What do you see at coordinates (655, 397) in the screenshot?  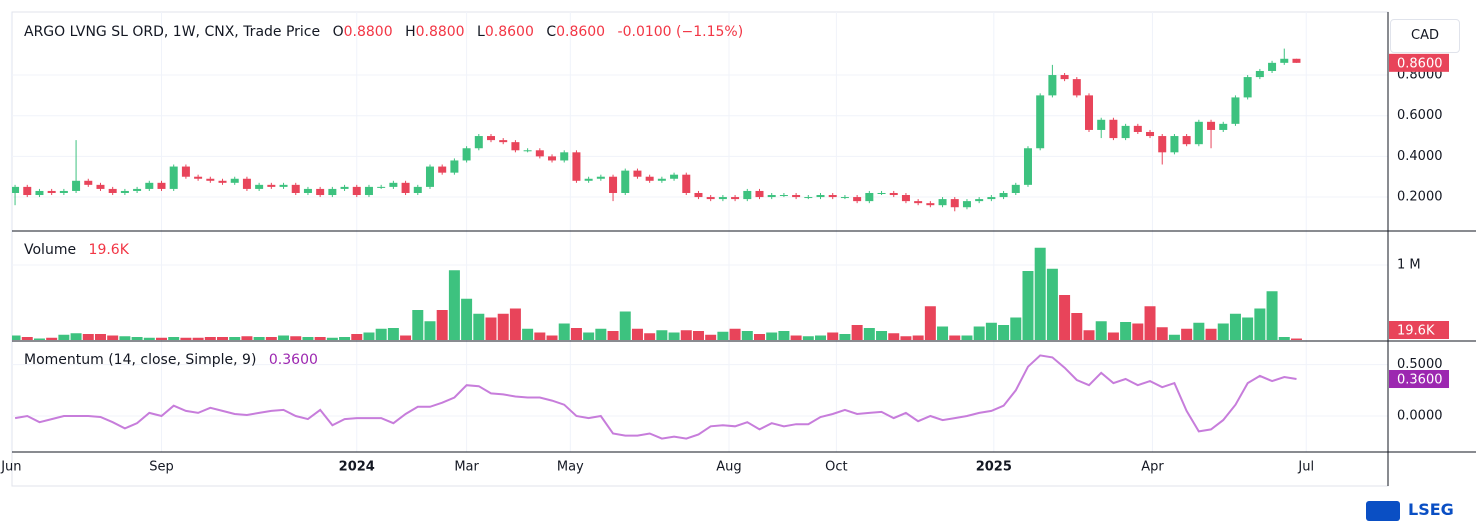 I see `momentum-line` at bounding box center [655, 397].